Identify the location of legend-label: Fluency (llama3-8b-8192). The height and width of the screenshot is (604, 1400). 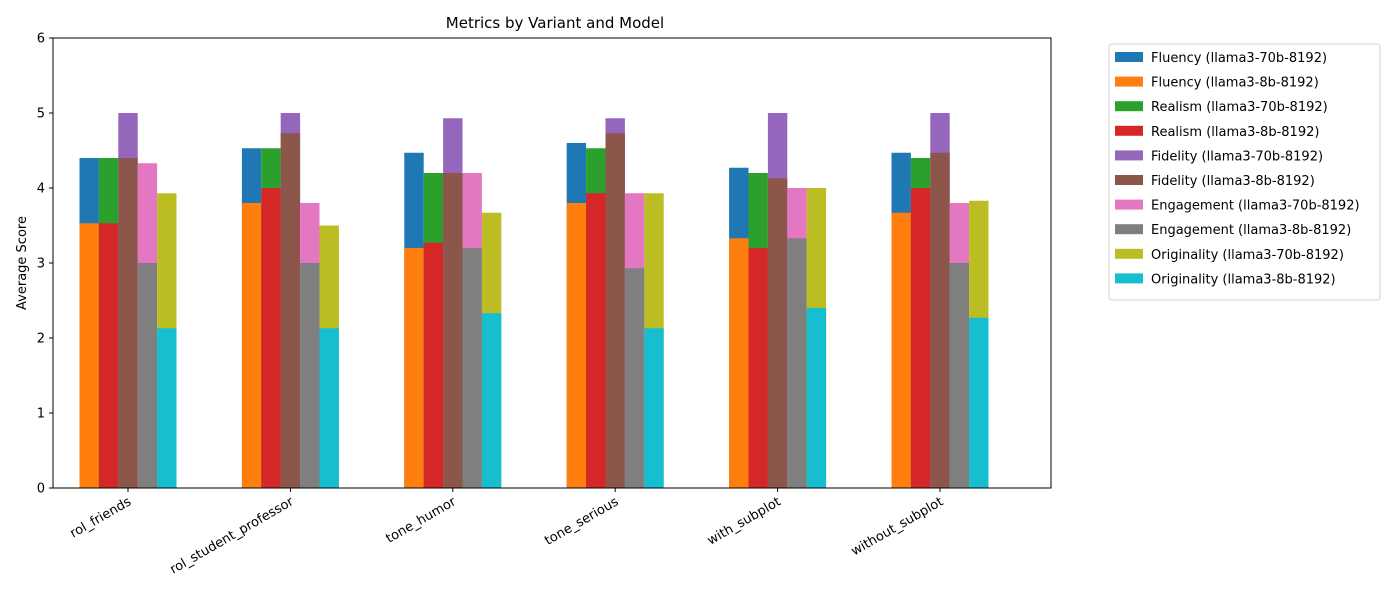
(1235, 83).